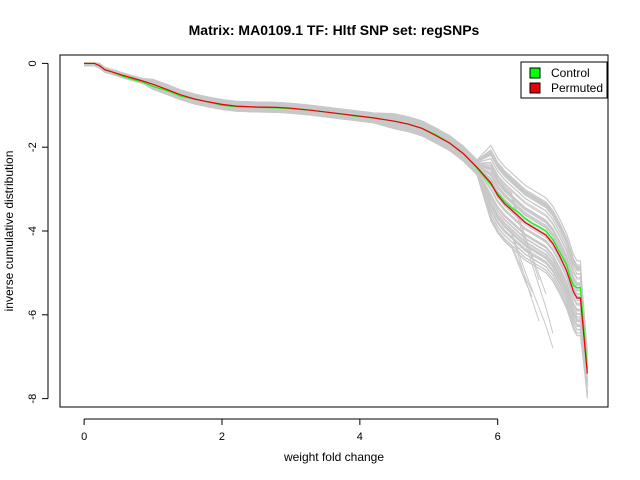  Describe the element at coordinates (535, 73) in the screenshot. I see `legend-swatch-control` at that location.